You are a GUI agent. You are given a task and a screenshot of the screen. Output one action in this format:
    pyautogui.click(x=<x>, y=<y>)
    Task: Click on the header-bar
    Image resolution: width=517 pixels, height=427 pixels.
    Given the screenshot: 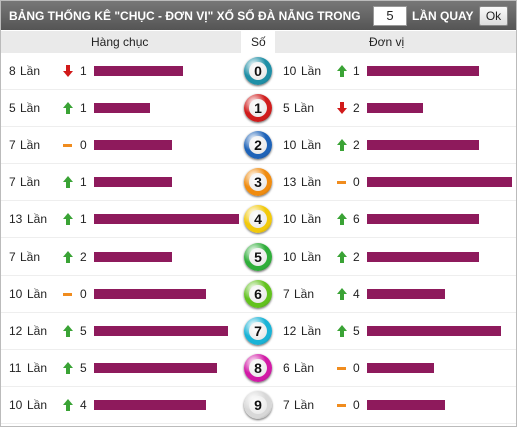 What is the action you would take?
    pyautogui.click(x=258, y=15)
    